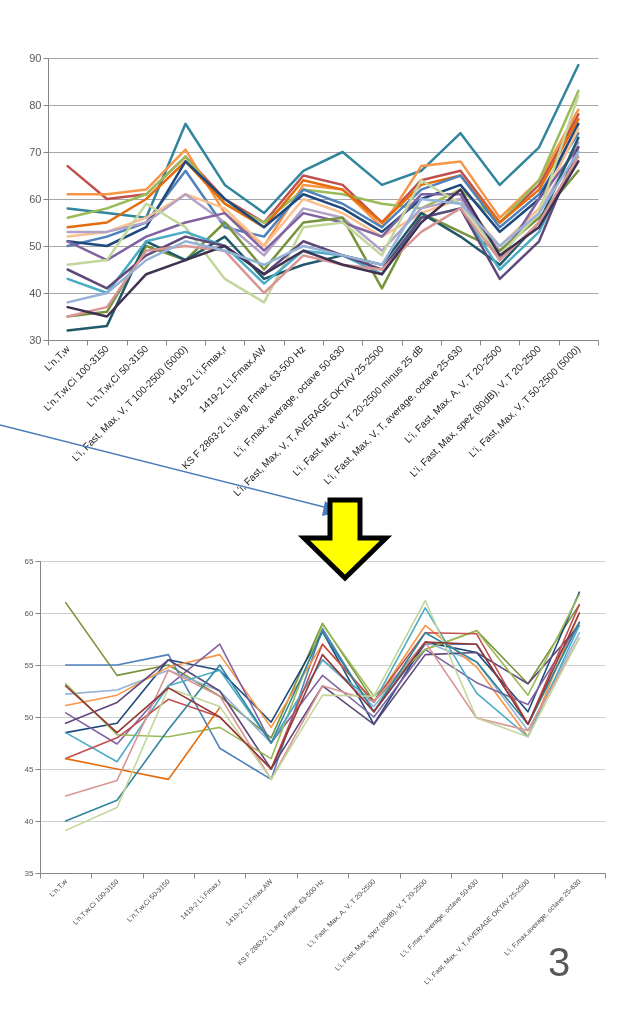  I want to click on y-tick-label: 70, so click(35, 151).